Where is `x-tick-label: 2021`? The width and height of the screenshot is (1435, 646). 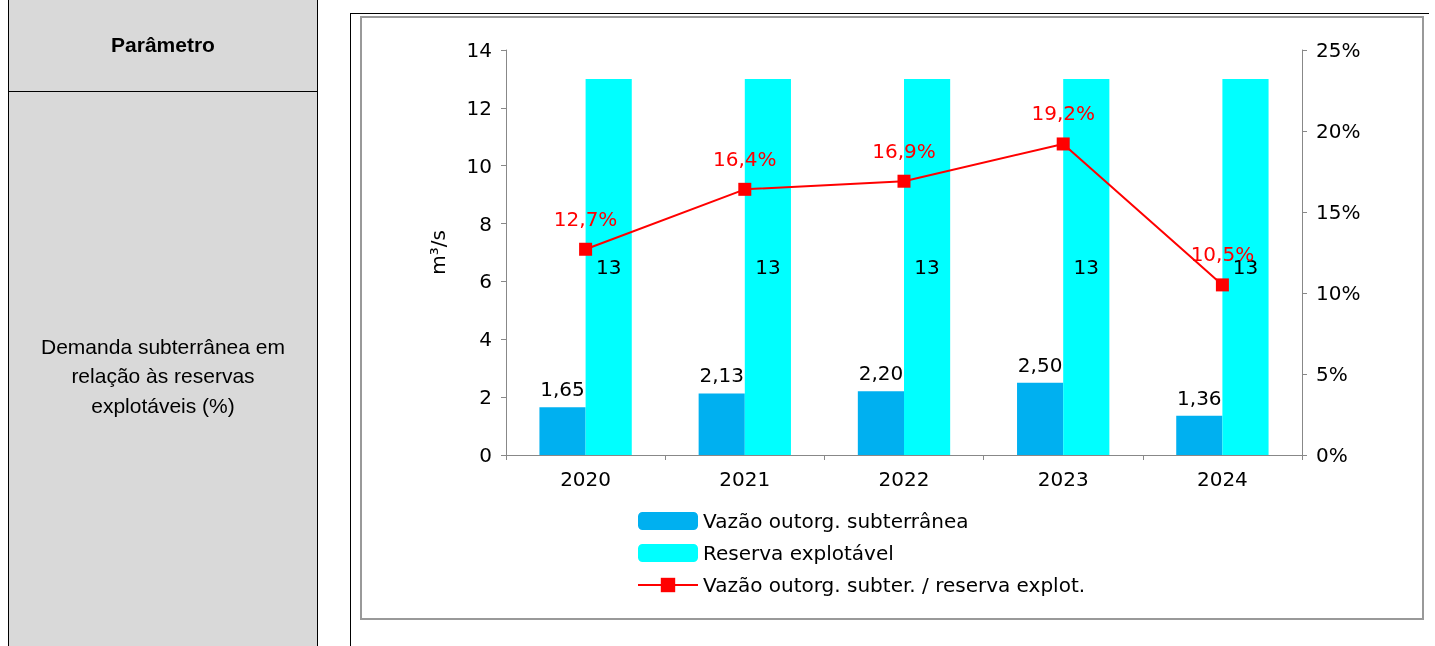 x-tick-label: 2021 is located at coordinates (745, 479).